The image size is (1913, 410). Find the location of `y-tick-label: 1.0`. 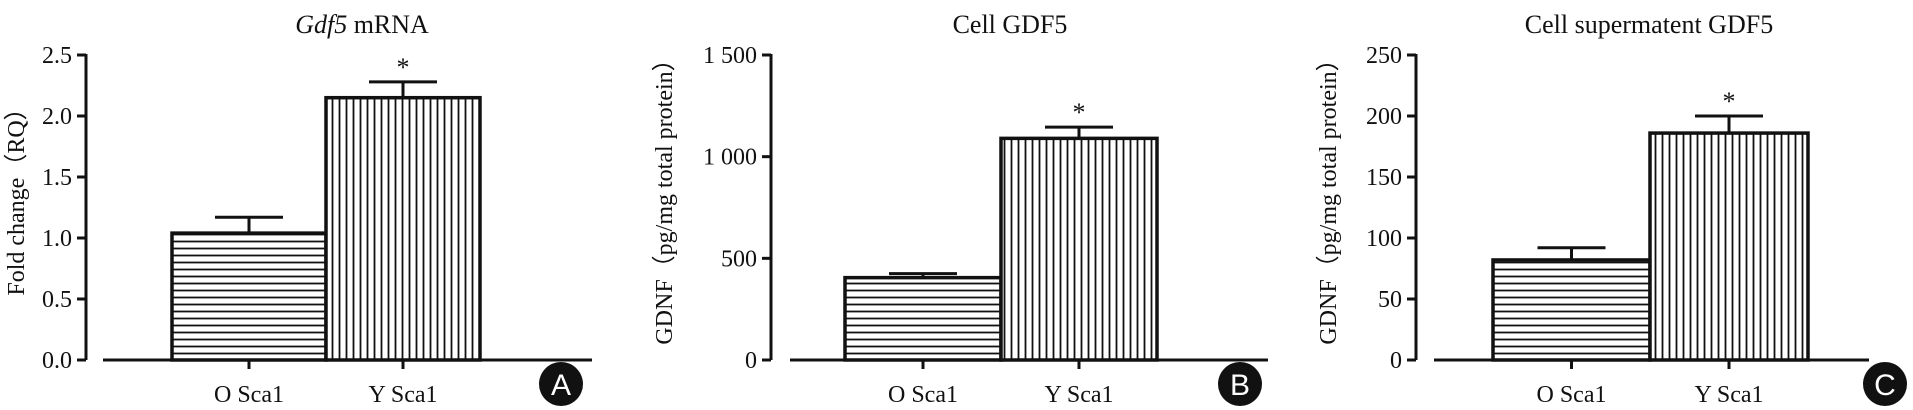

y-tick-label: 1.0 is located at coordinates (57, 239).